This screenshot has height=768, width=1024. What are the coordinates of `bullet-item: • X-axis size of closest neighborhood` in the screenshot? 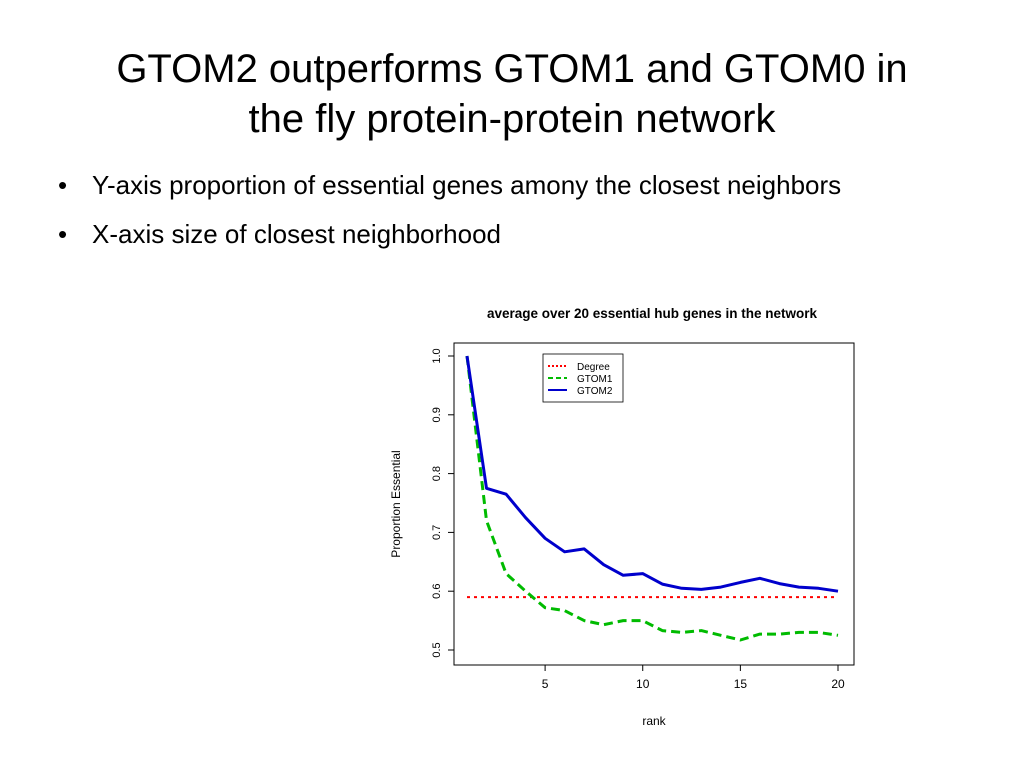 It's located at (508, 234).